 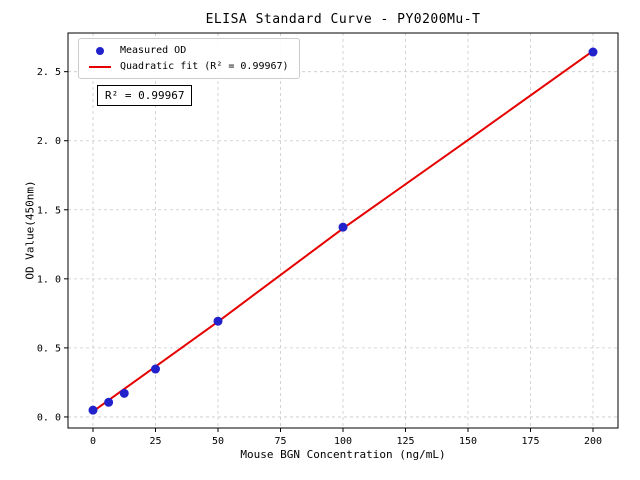 I want to click on y-tick-label: 0. 5, so click(x=49, y=348).